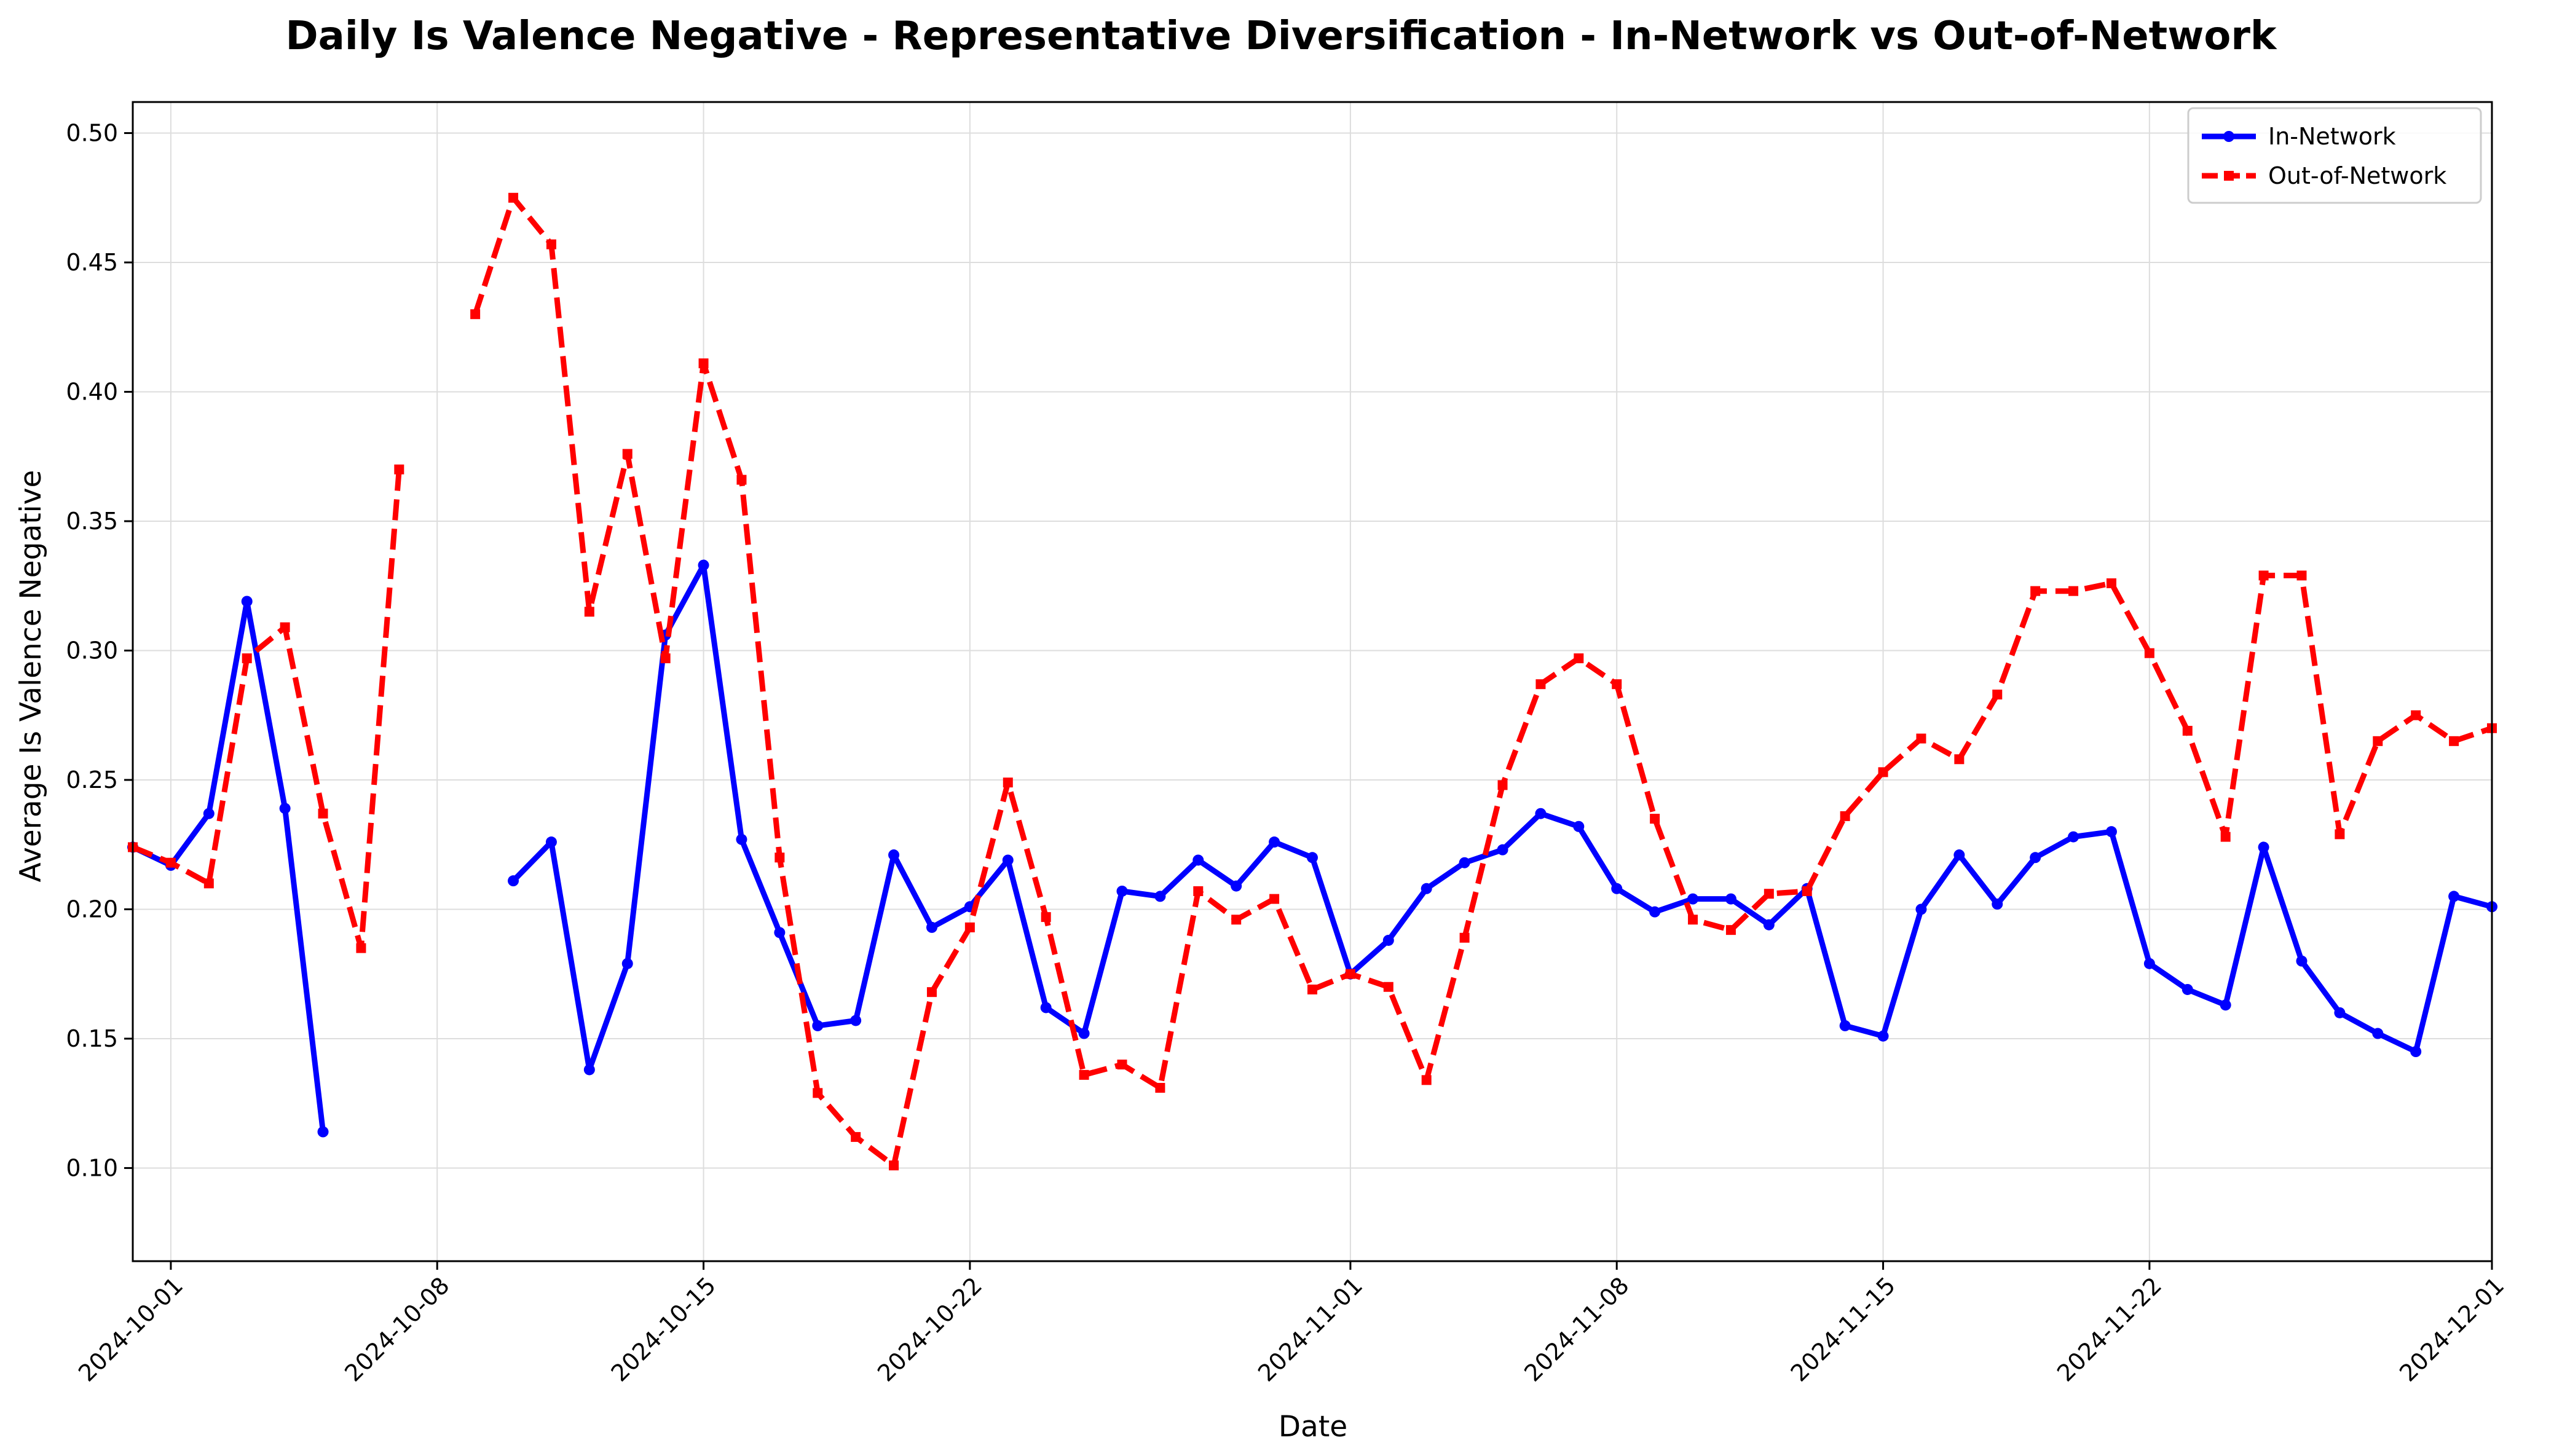  What do you see at coordinates (396, 1329) in the screenshot?
I see `x-tick-label: 2024-10-08` at bounding box center [396, 1329].